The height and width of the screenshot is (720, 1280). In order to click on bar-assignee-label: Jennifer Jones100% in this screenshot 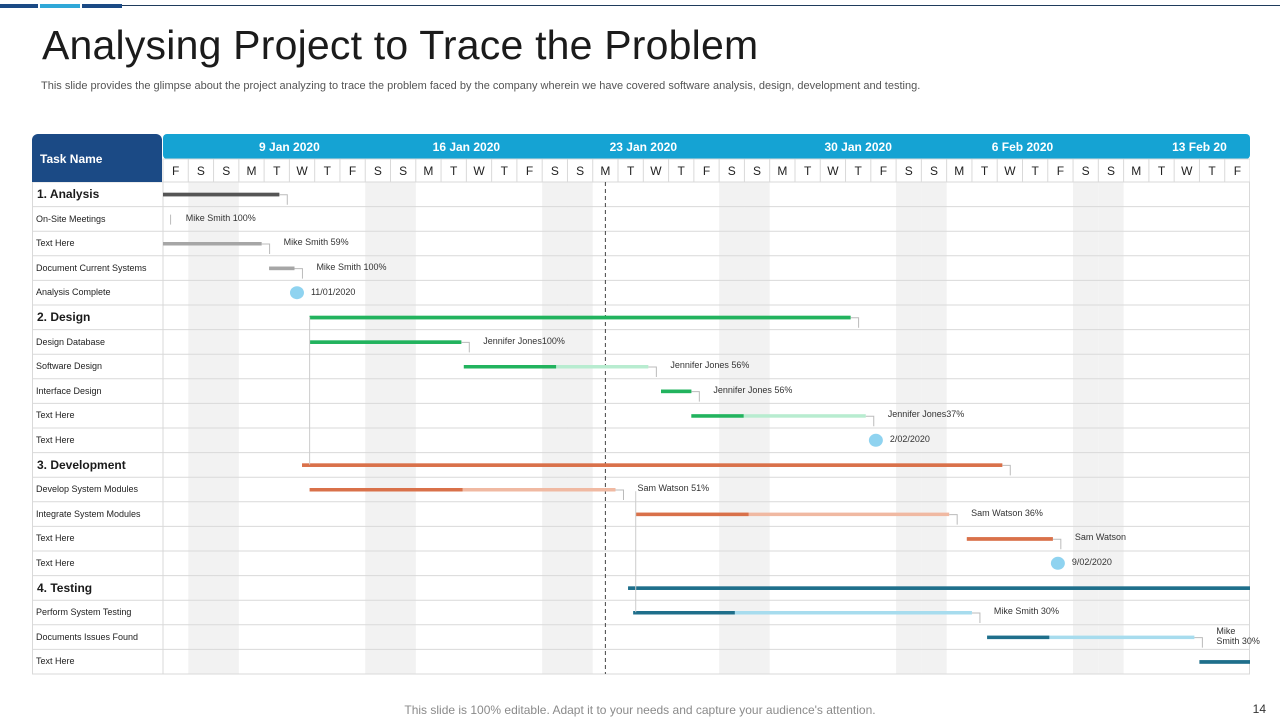, I will do `click(524, 340)`.